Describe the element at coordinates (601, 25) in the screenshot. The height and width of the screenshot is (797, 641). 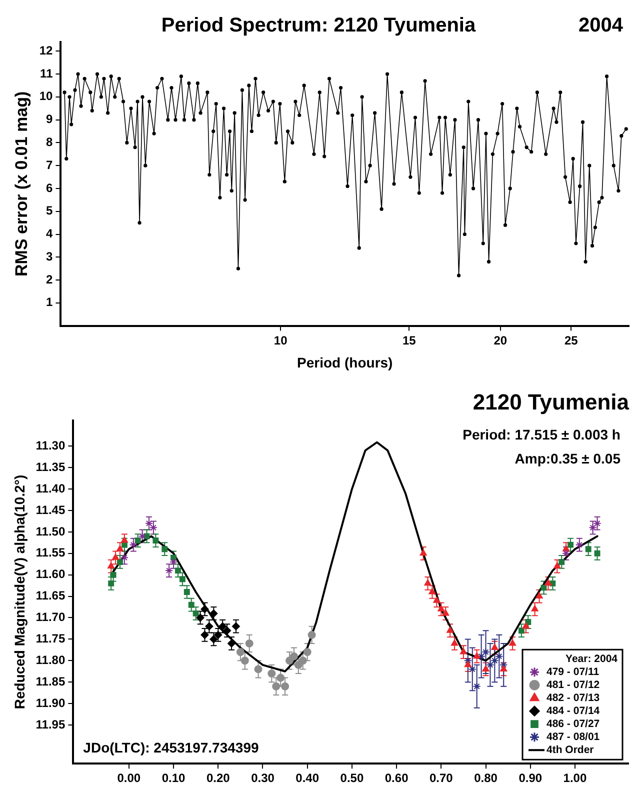
I see `text: 2004` at that location.